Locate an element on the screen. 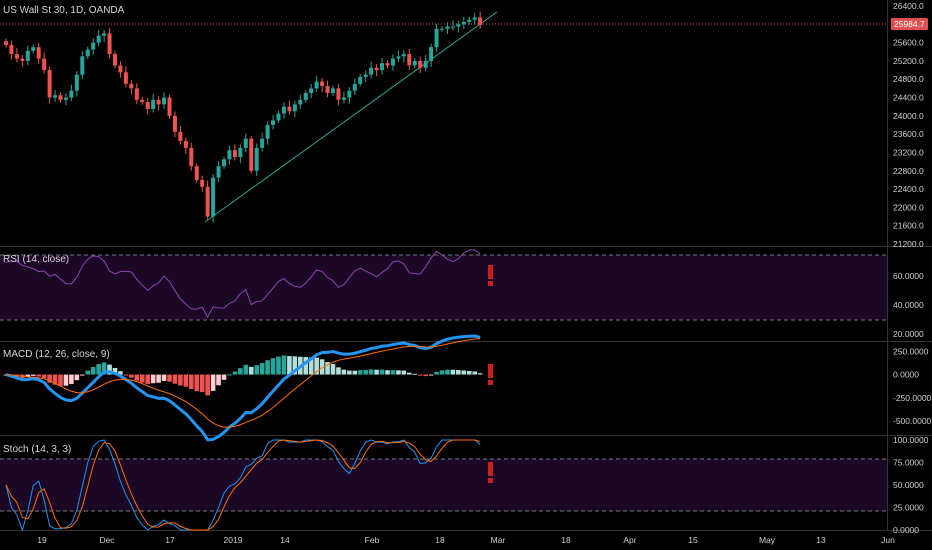 The image size is (932, 550). rsi-tick-label: 20.0000 is located at coordinates (908, 334).